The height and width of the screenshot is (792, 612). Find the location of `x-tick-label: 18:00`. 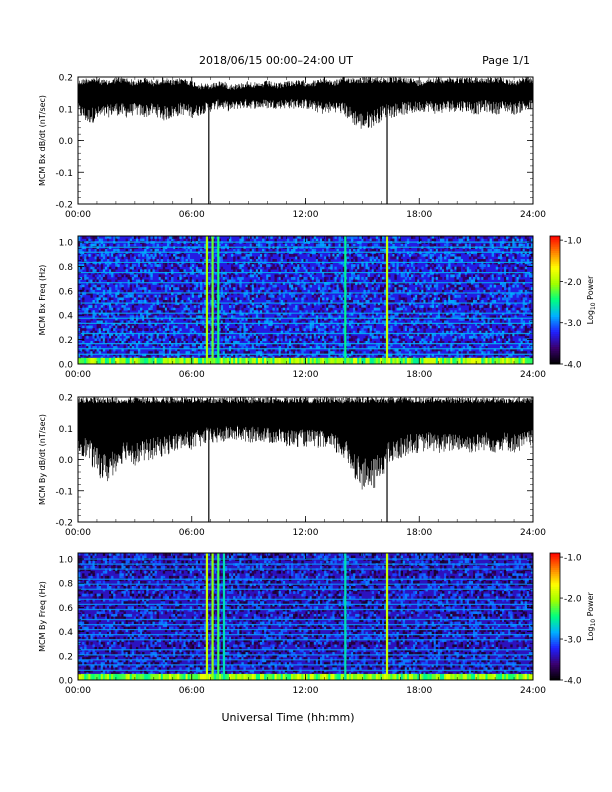

x-tick-label: 18:00 is located at coordinates (419, 215).